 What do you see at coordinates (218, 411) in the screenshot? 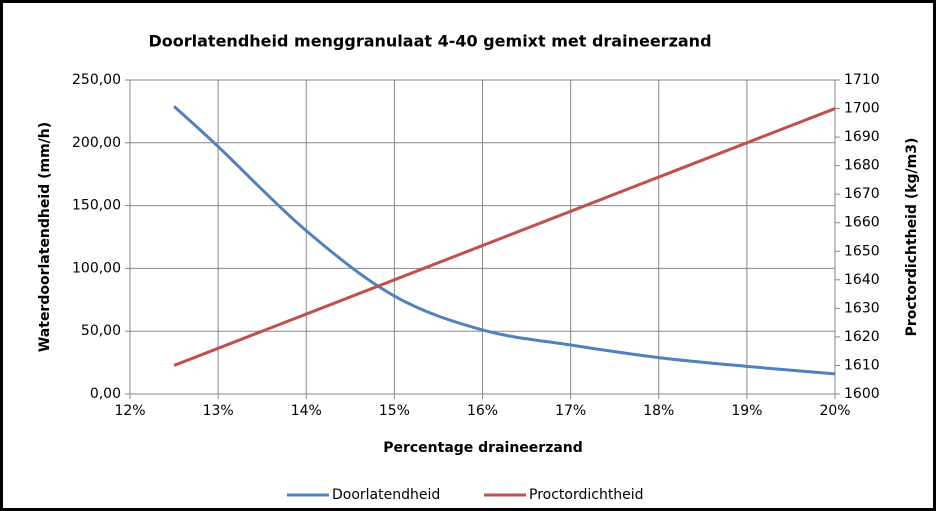
I see `x-tick-label: 13%` at bounding box center [218, 411].